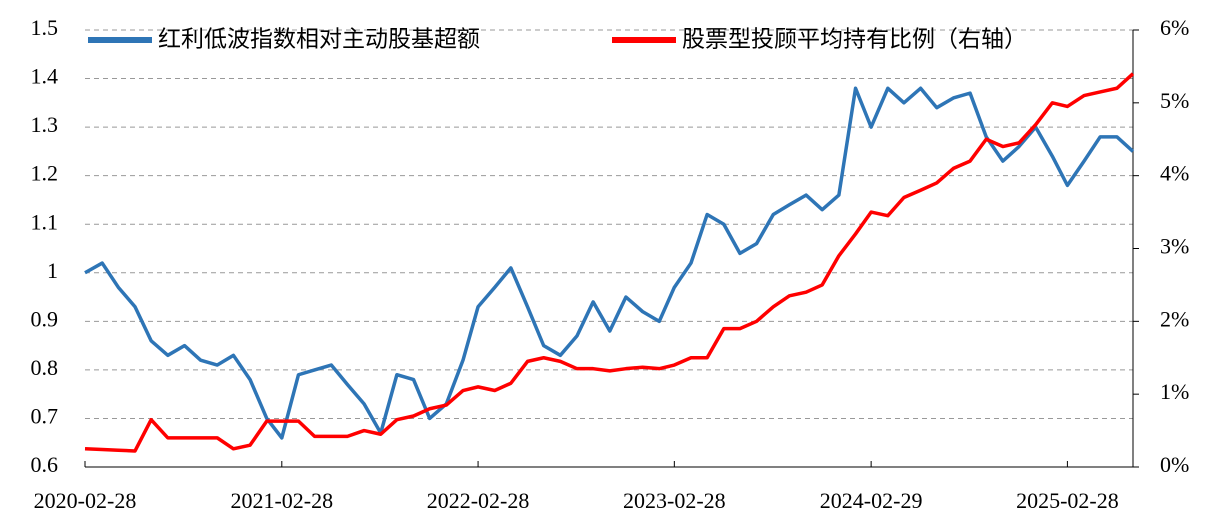  I want to click on x-tick-label: 2021-02-28, so click(281, 500).